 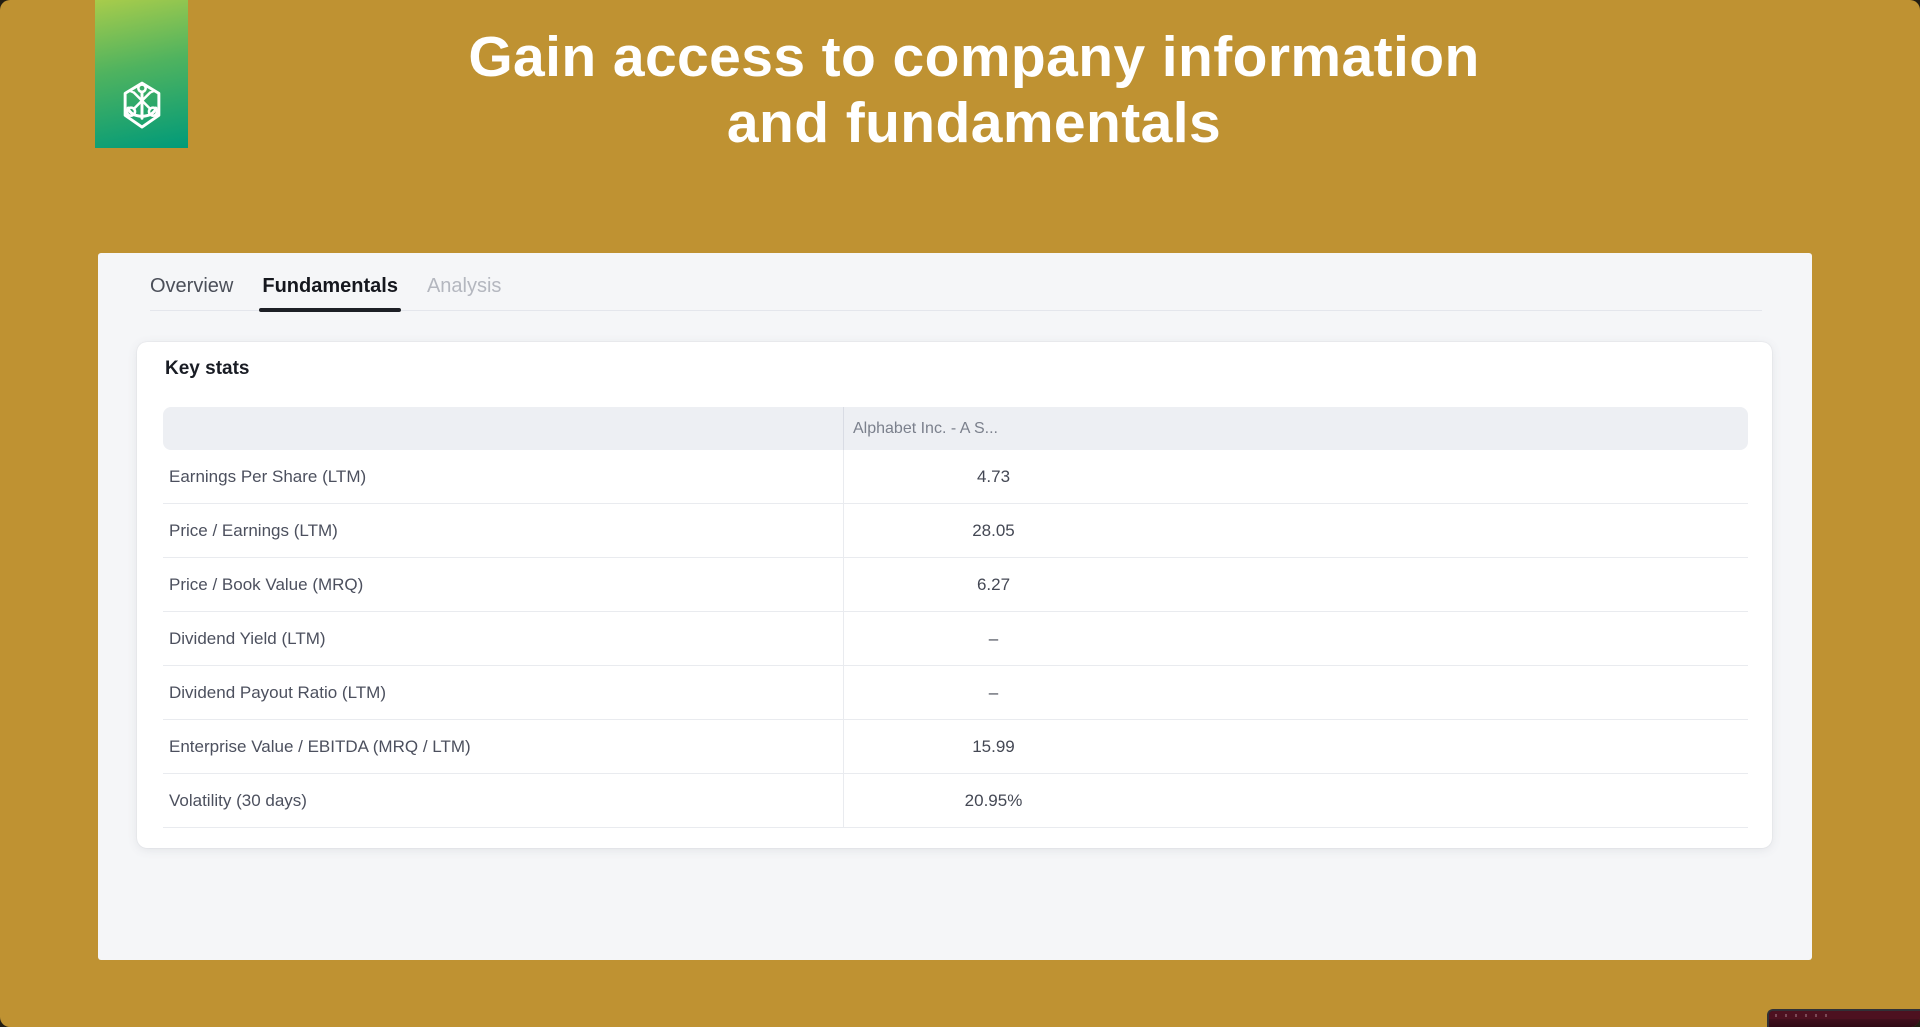 What do you see at coordinates (993, 746) in the screenshot?
I see `row-value: 15.99` at bounding box center [993, 746].